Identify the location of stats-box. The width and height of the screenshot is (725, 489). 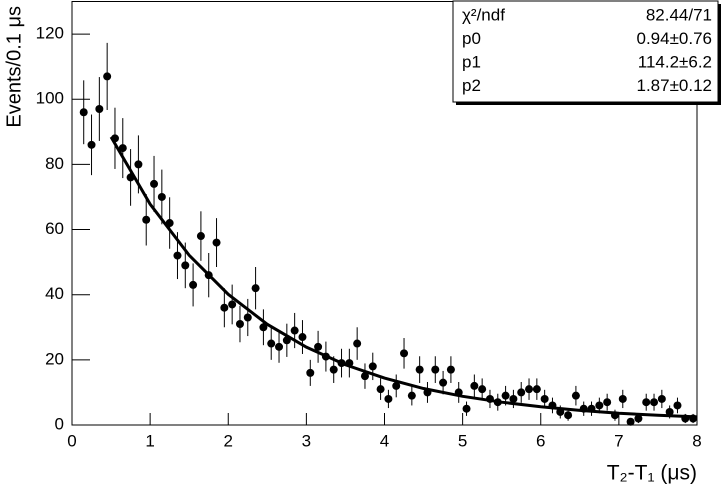
(585, 51).